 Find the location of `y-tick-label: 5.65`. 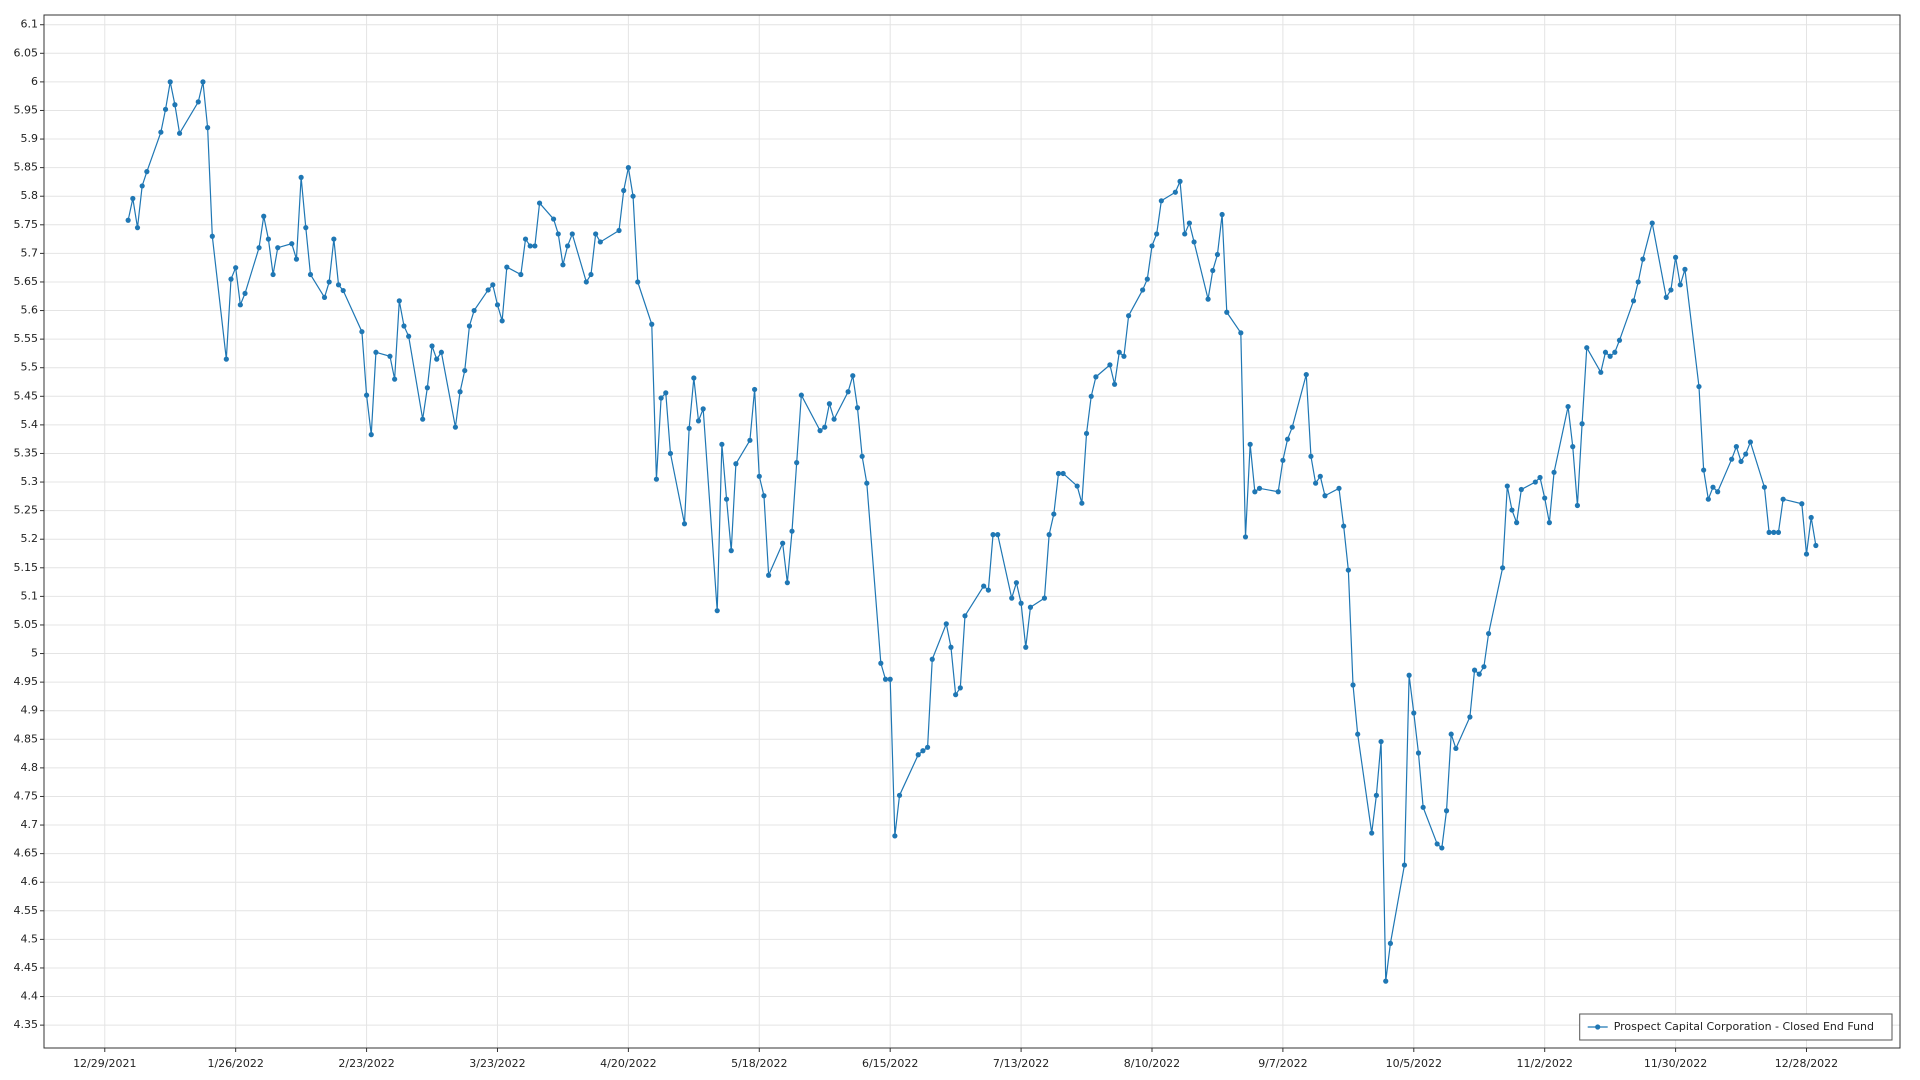

y-tick-label: 5.65 is located at coordinates (26, 281).